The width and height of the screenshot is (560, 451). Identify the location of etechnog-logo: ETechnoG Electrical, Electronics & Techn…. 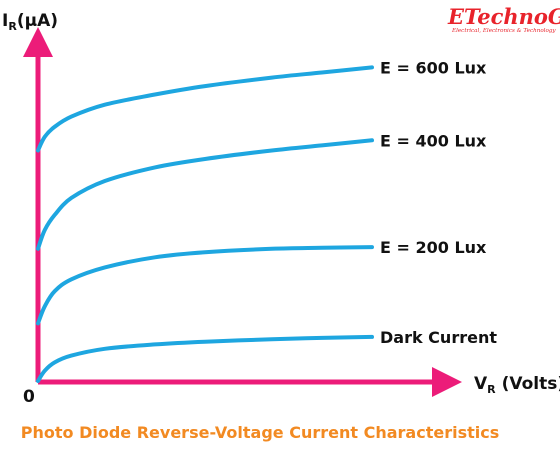
(504, 19).